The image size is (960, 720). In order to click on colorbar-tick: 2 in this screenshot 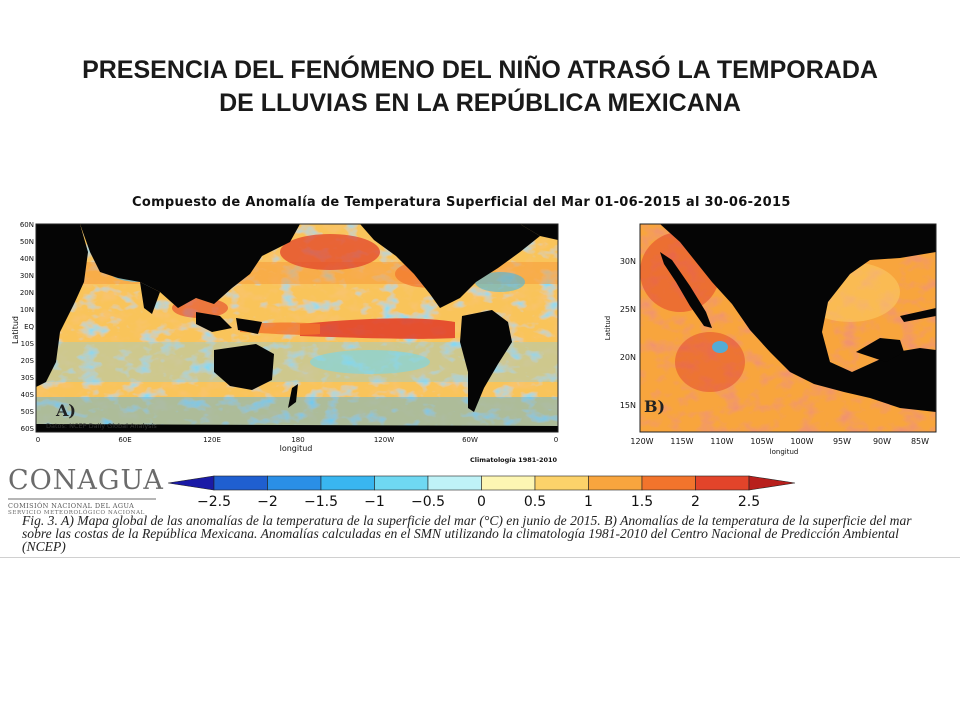, I will do `click(695, 502)`.